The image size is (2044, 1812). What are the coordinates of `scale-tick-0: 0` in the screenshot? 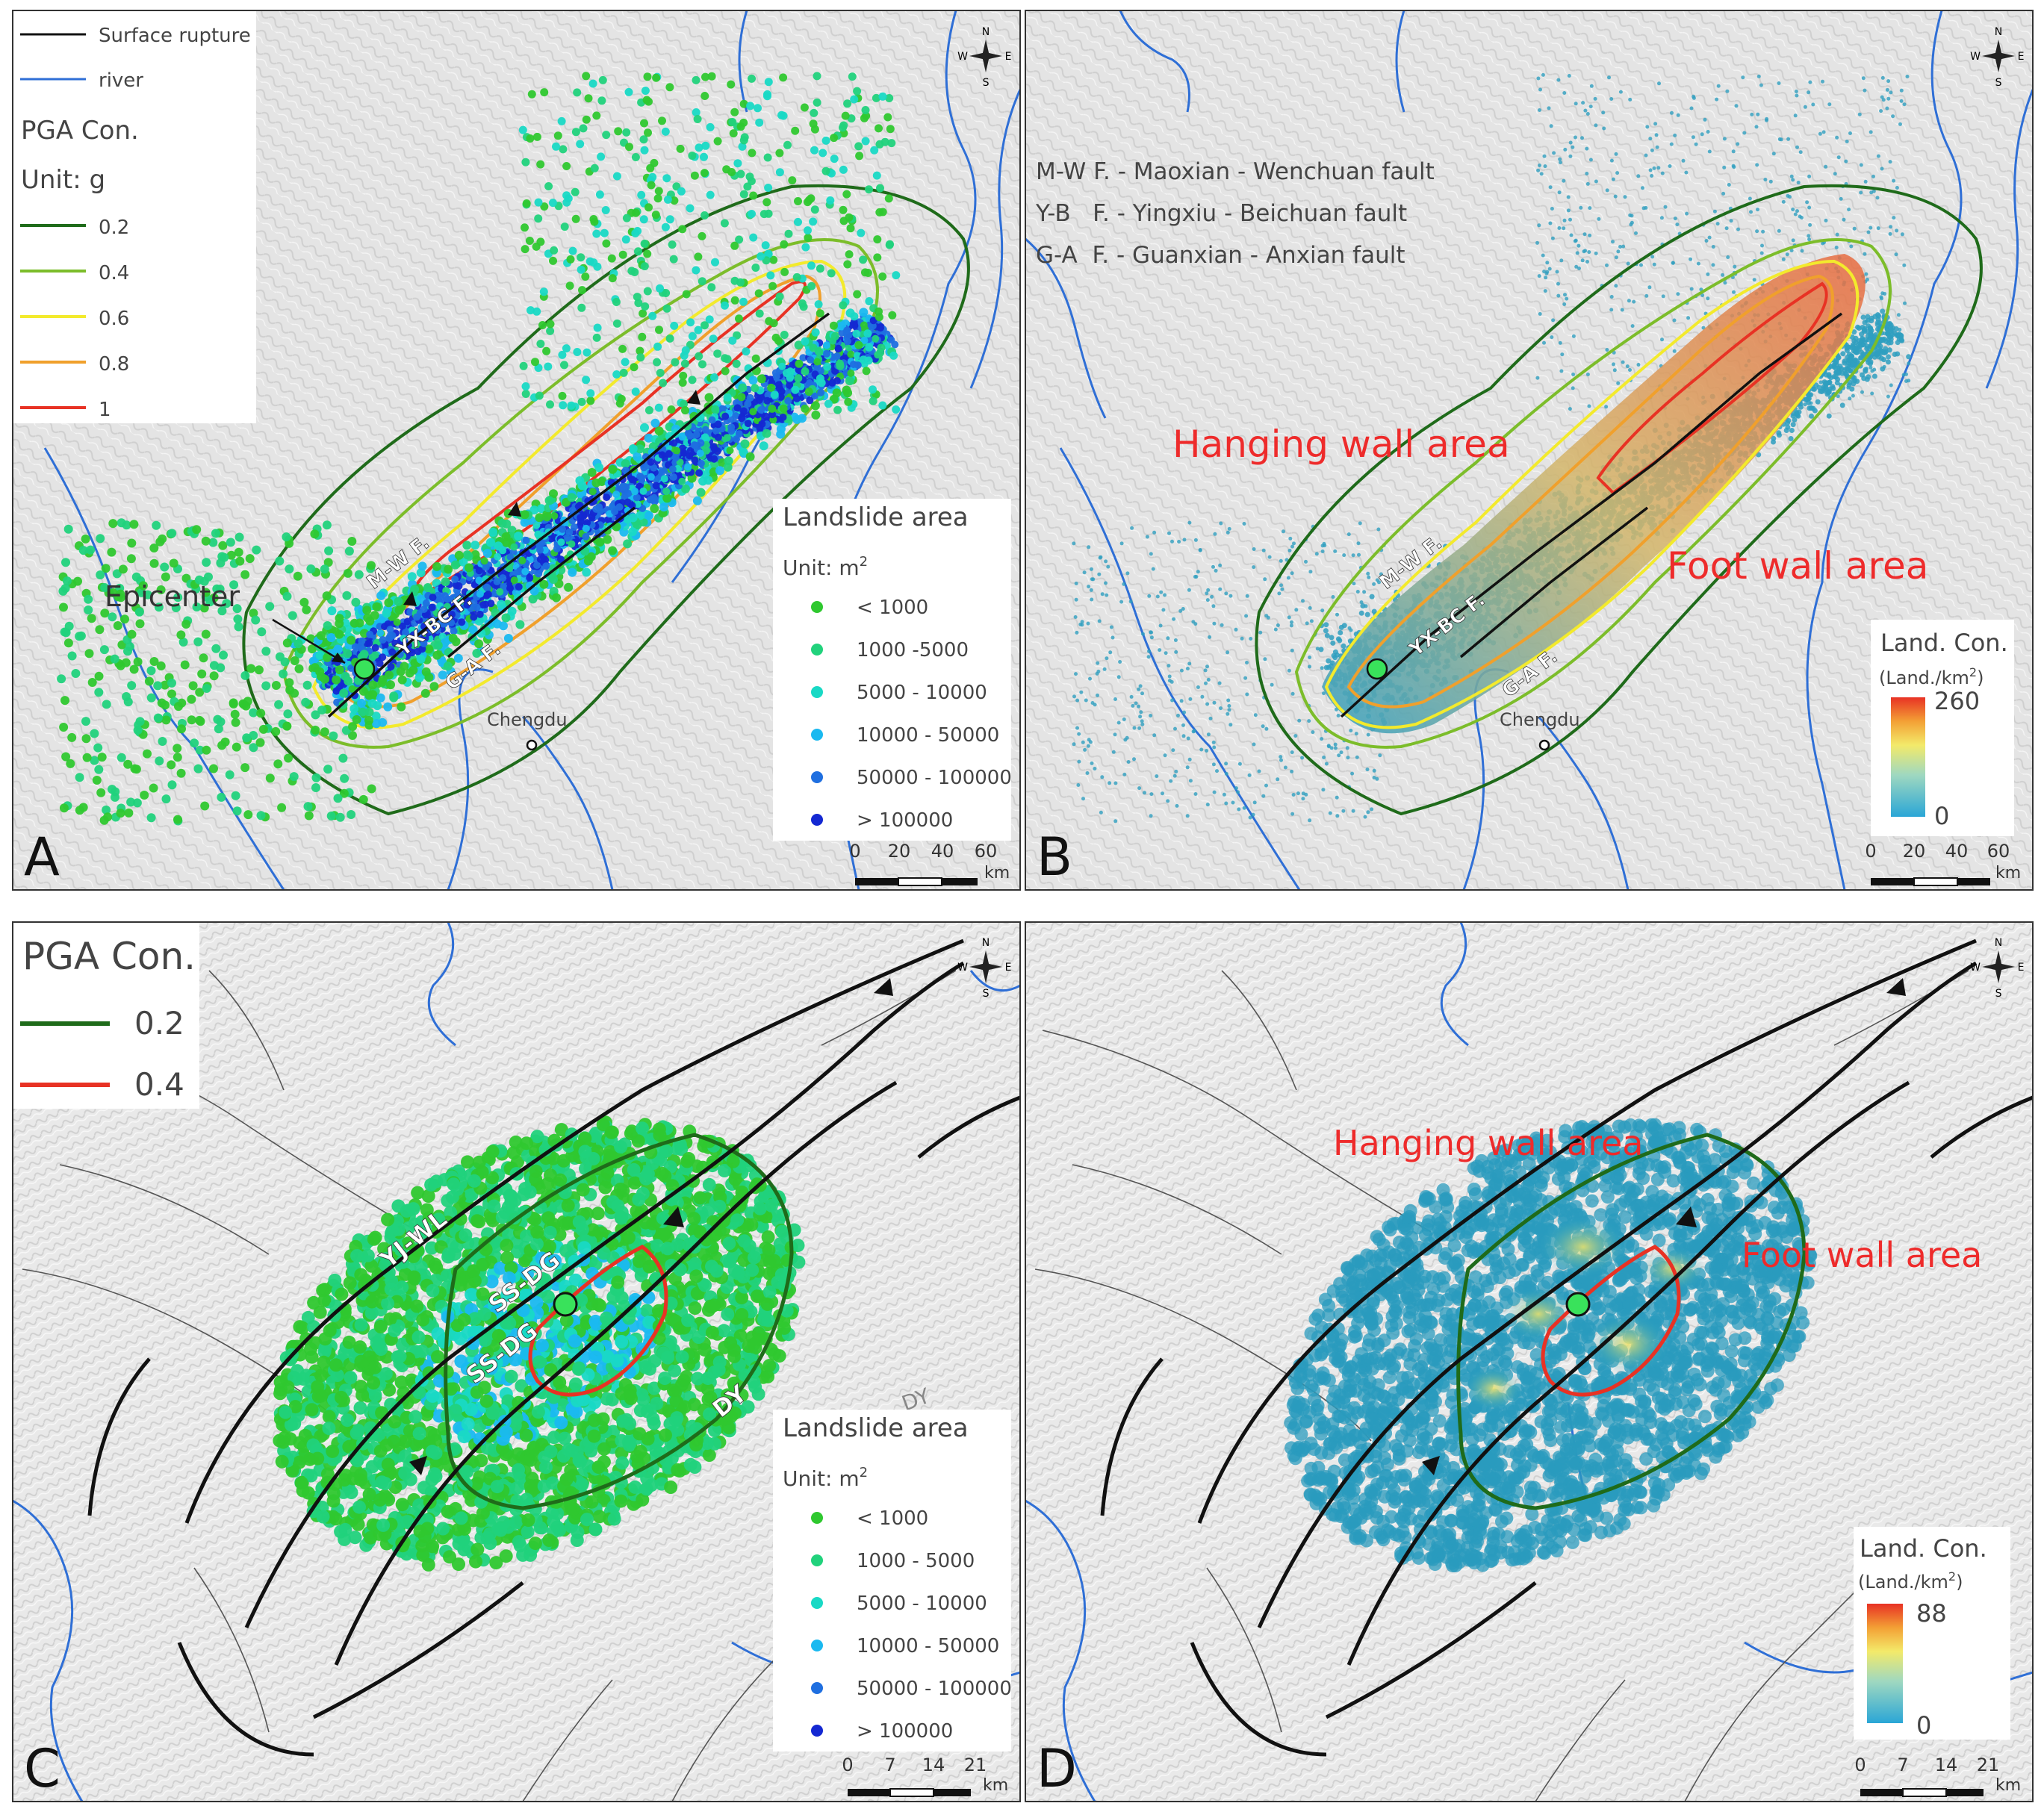 It's located at (854, 851).